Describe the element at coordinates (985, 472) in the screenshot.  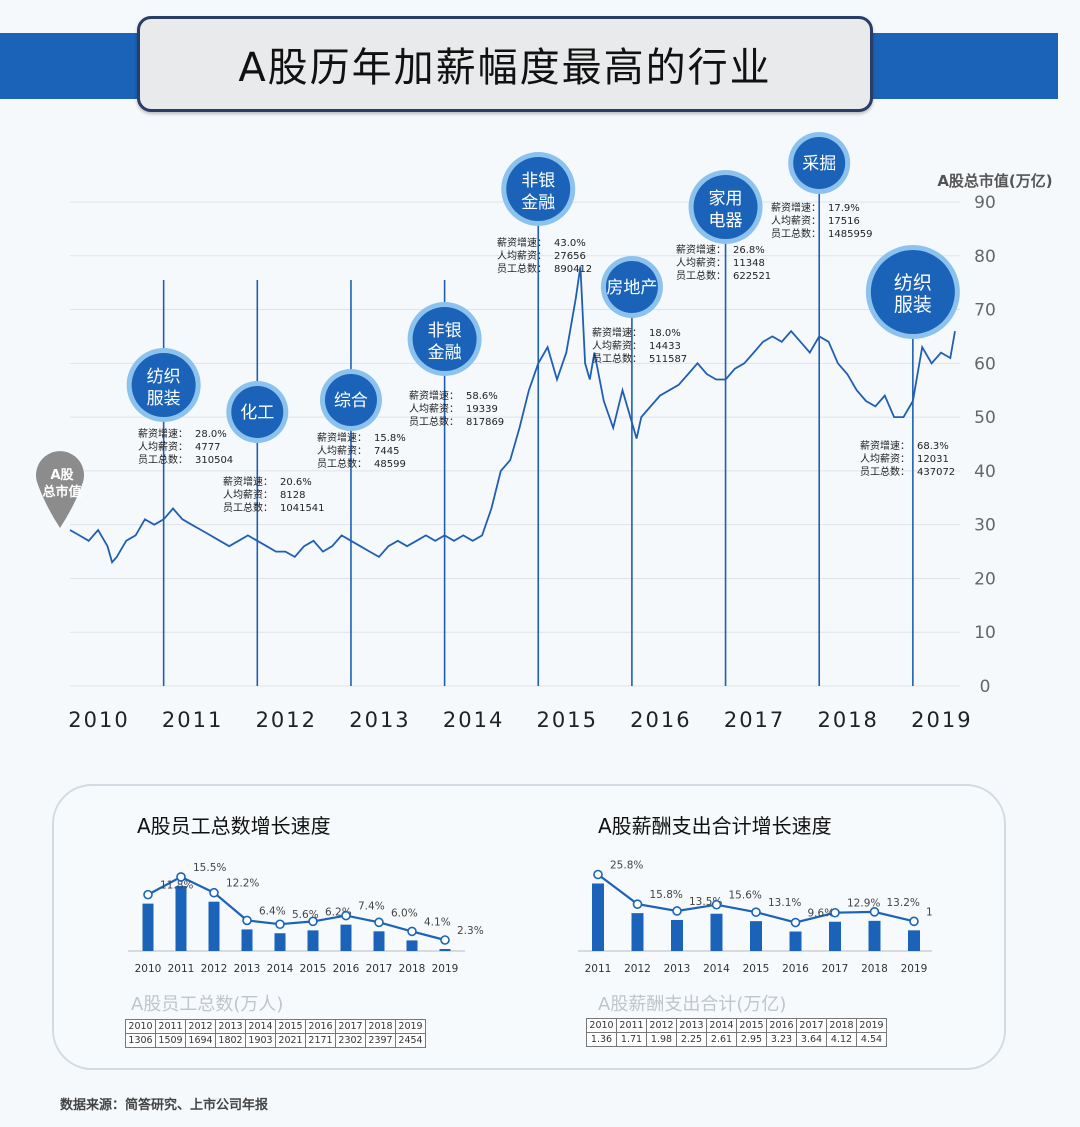
I see `y-tick-label: 40` at that location.